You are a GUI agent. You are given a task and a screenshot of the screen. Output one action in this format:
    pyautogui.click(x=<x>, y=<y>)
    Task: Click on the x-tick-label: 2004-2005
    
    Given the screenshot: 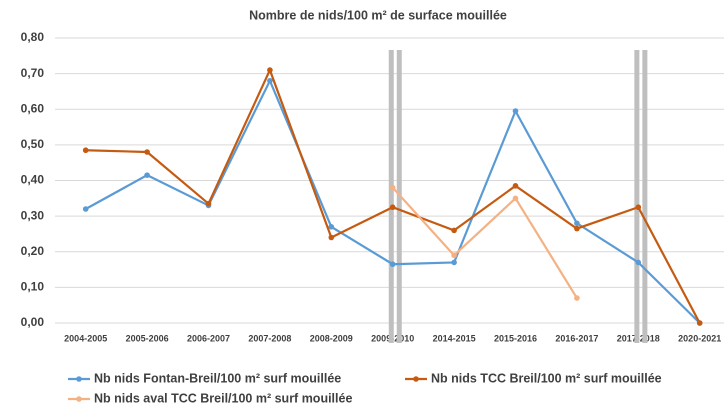 What is the action you would take?
    pyautogui.click(x=85, y=338)
    